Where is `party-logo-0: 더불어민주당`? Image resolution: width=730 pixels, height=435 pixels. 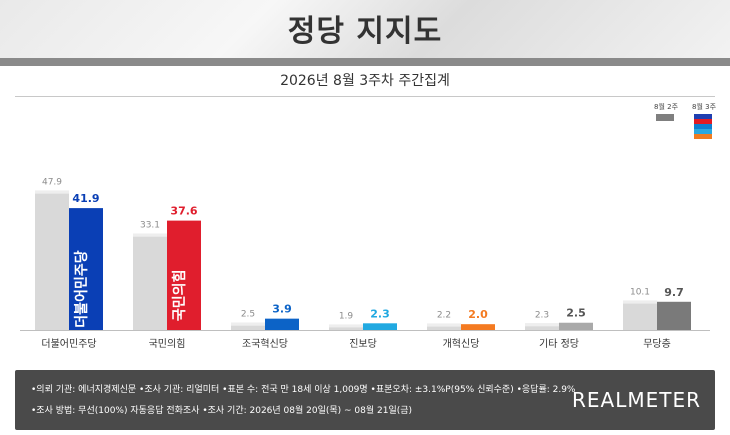 party-logo-0: 더불어민주당 is located at coordinates (81, 288).